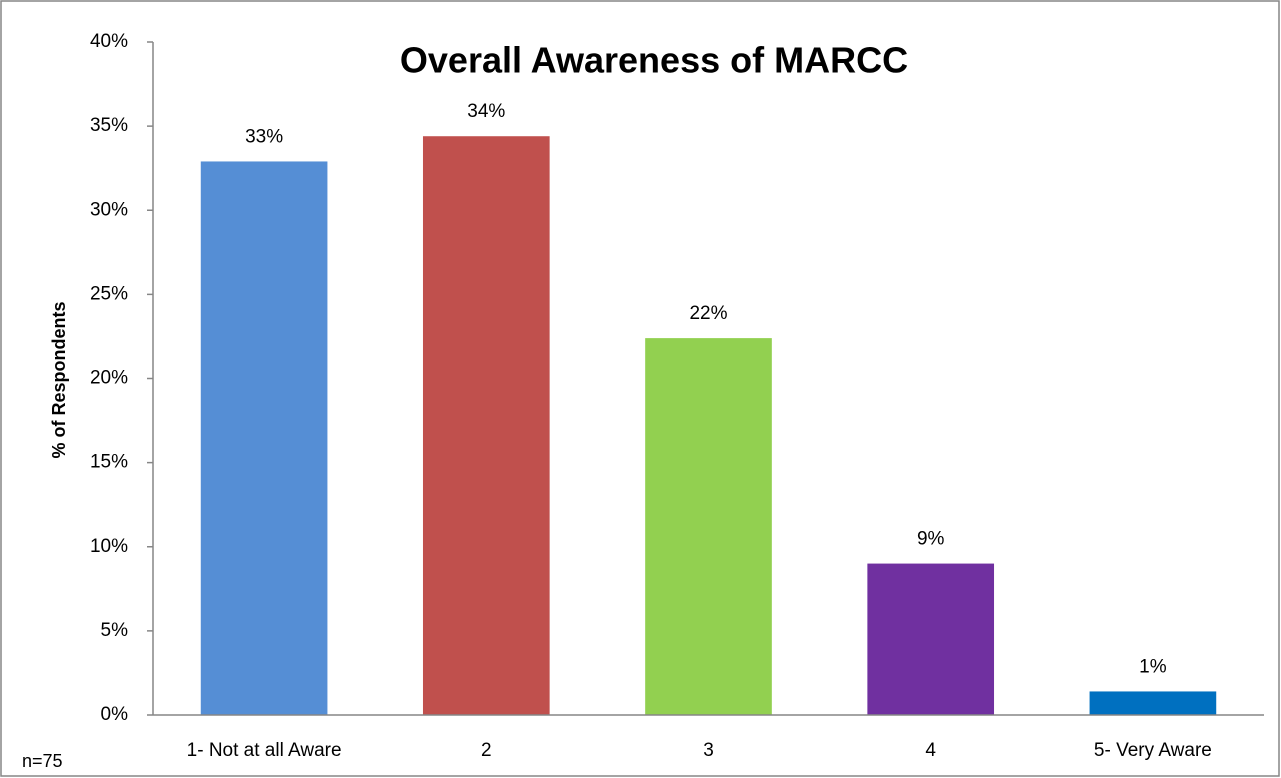 The height and width of the screenshot is (778, 1281). What do you see at coordinates (931, 539) in the screenshot?
I see `data-label: 9%` at bounding box center [931, 539].